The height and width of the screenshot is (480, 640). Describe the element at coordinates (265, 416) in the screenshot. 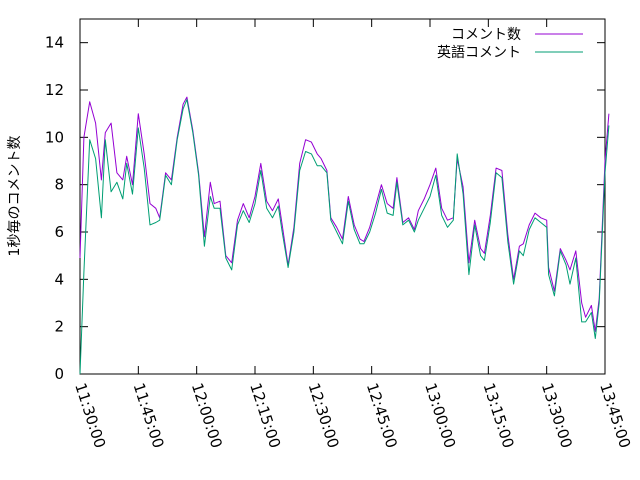

I see `x-tick-label: 12:15:00` at that location.